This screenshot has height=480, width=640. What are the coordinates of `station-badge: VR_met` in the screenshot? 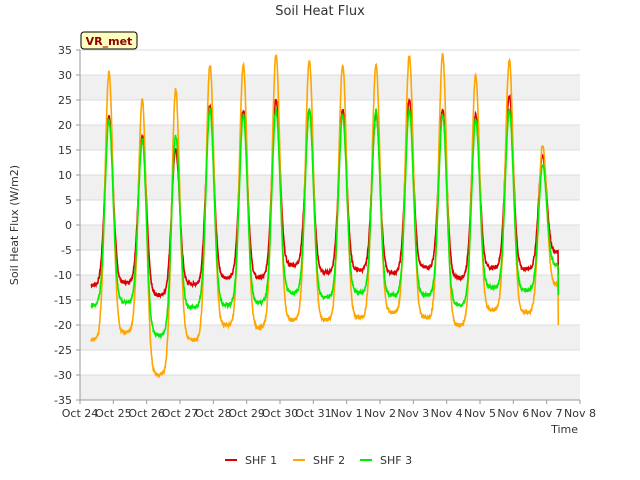 It's located at (109, 40).